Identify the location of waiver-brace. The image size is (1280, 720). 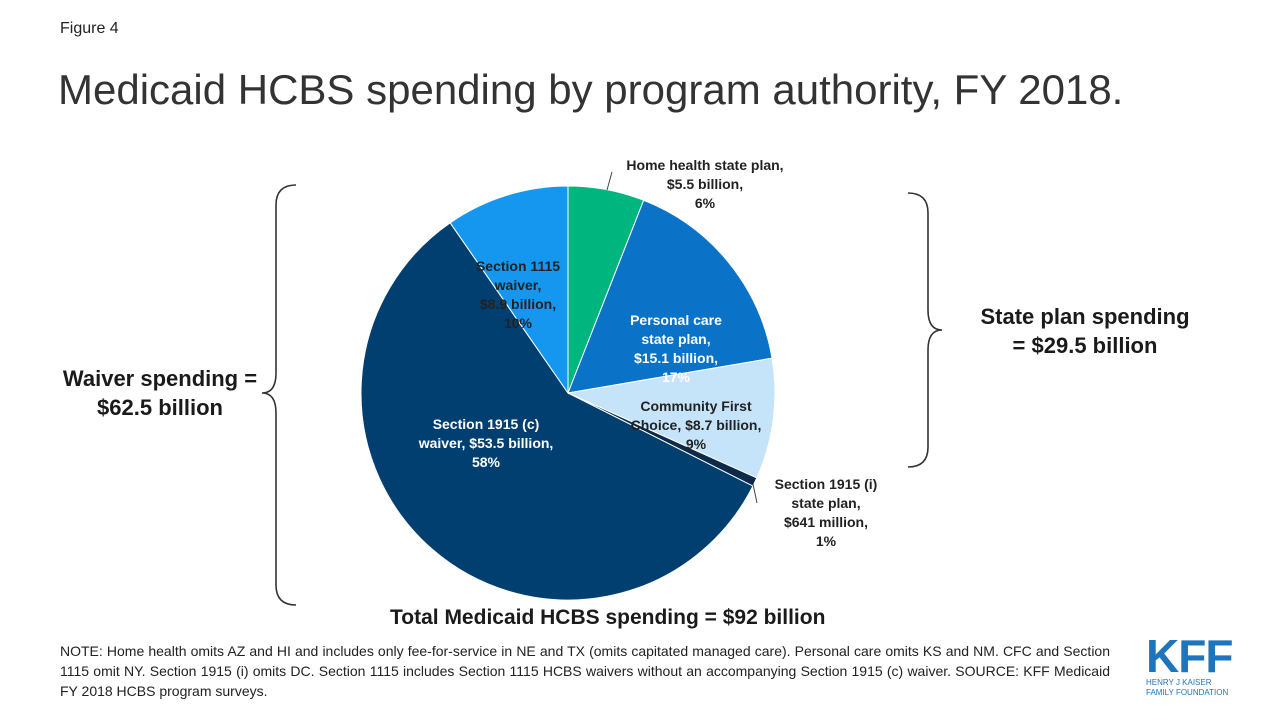
(279, 395).